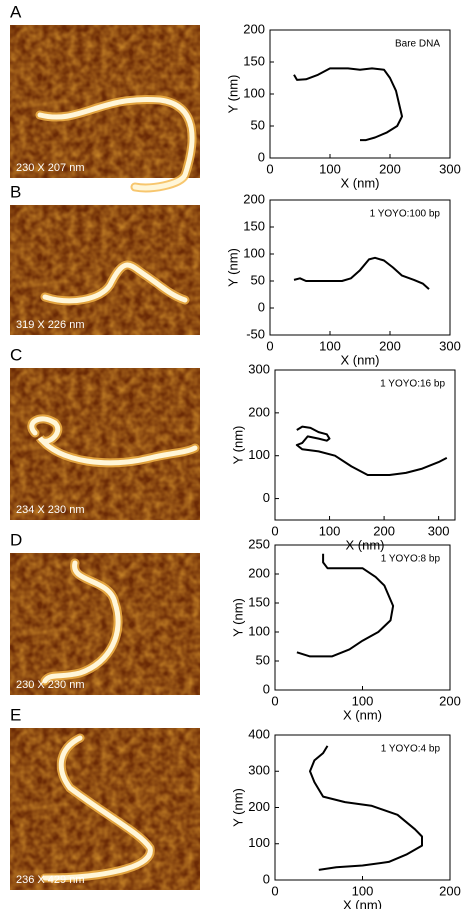  I want to click on image-caption: 230 X 207 nm, so click(50, 168).